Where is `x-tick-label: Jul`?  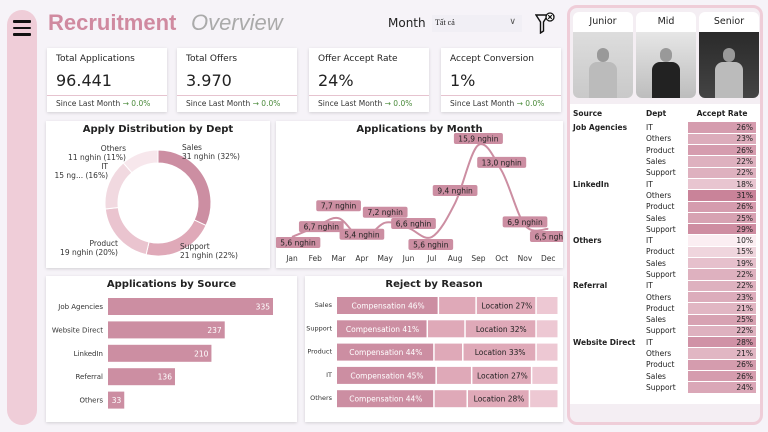
x-tick-label: Jul is located at coordinates (431, 258).